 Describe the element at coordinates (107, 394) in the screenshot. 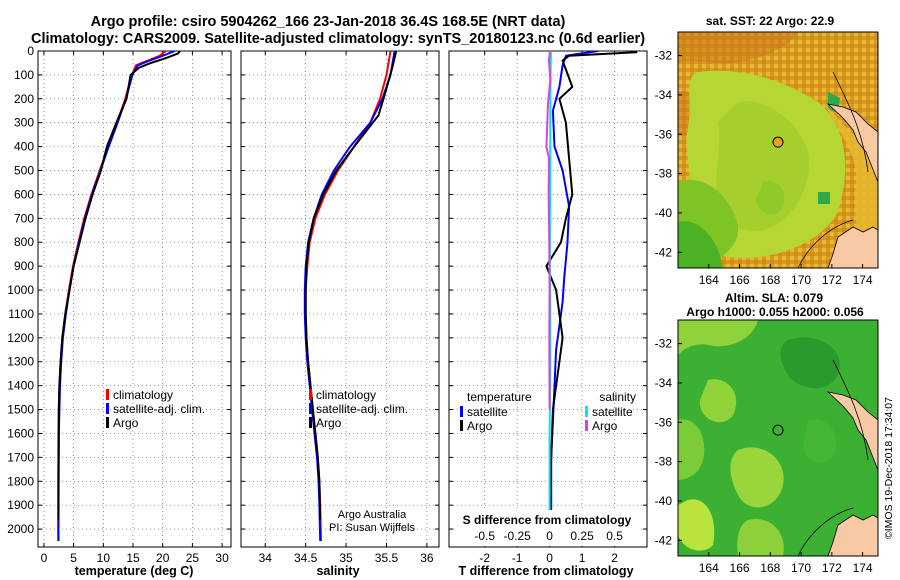

I see `temperature-legend-swatch-climatology` at that location.